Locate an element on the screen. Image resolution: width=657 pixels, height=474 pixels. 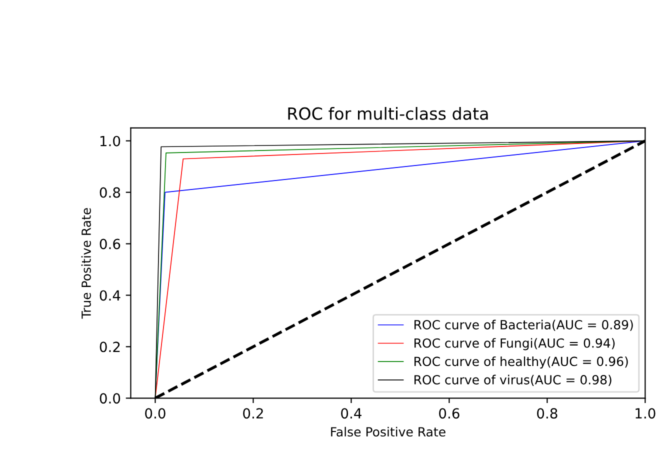
y-tick-label: 0.6 is located at coordinates (110, 244).